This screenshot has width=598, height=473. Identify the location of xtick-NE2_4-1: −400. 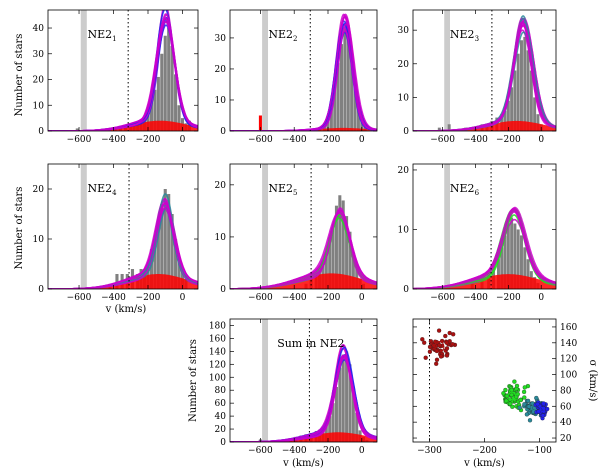
(113, 298).